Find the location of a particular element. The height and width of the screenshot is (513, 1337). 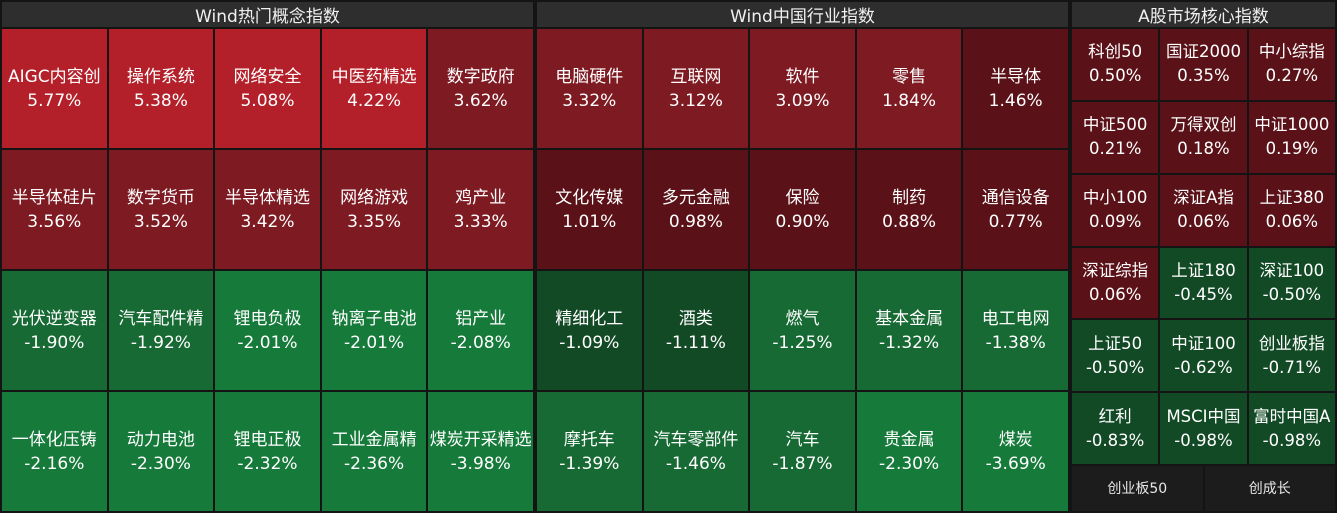

tile-name: 摩托车 is located at coordinates (589, 439).